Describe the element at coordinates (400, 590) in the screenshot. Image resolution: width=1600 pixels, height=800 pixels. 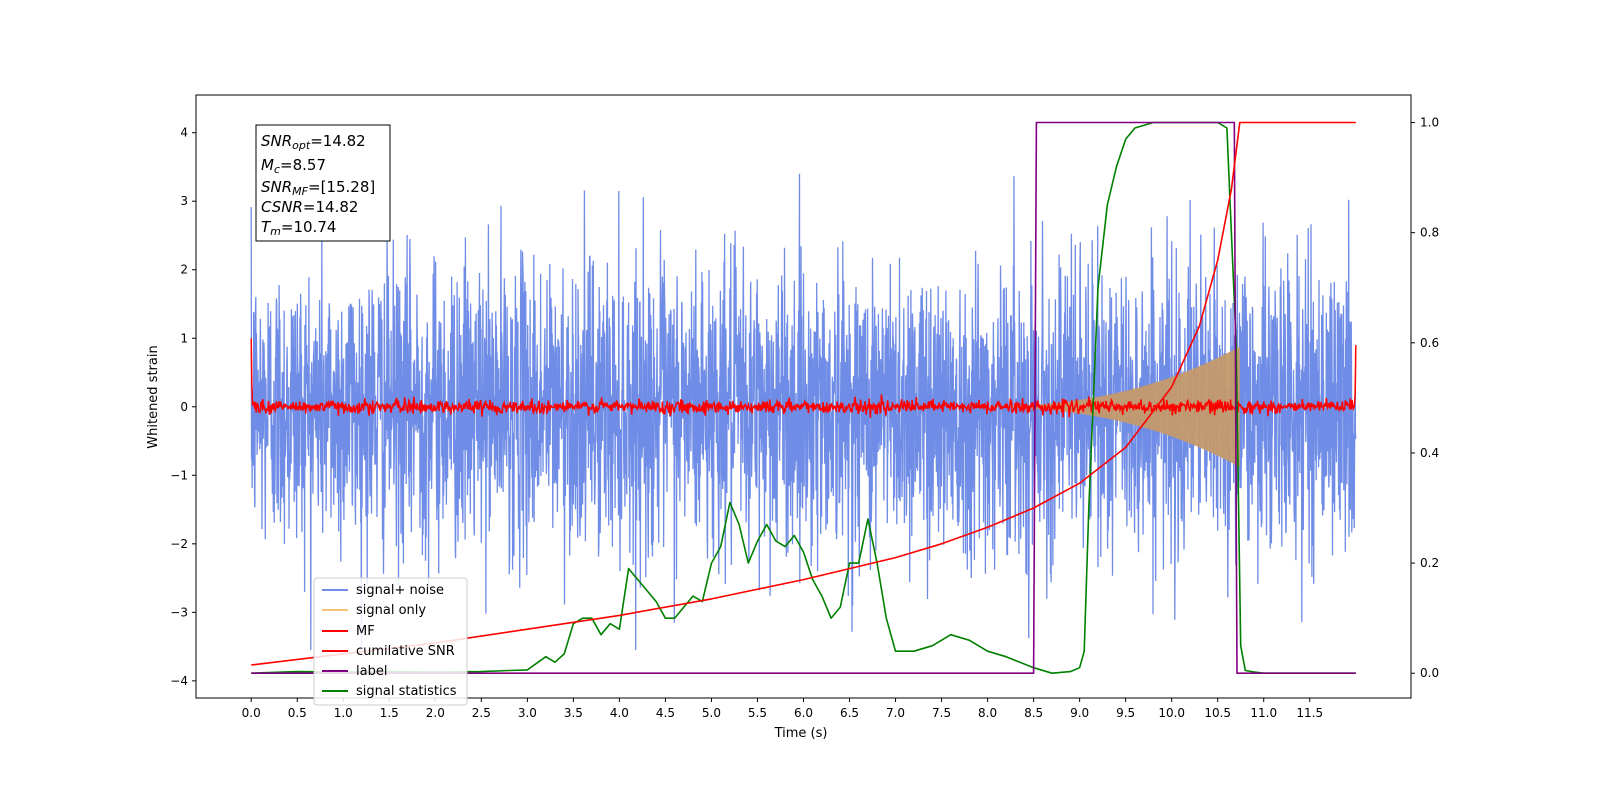
I see `legend-label-signal-noise: signal+ noise` at that location.